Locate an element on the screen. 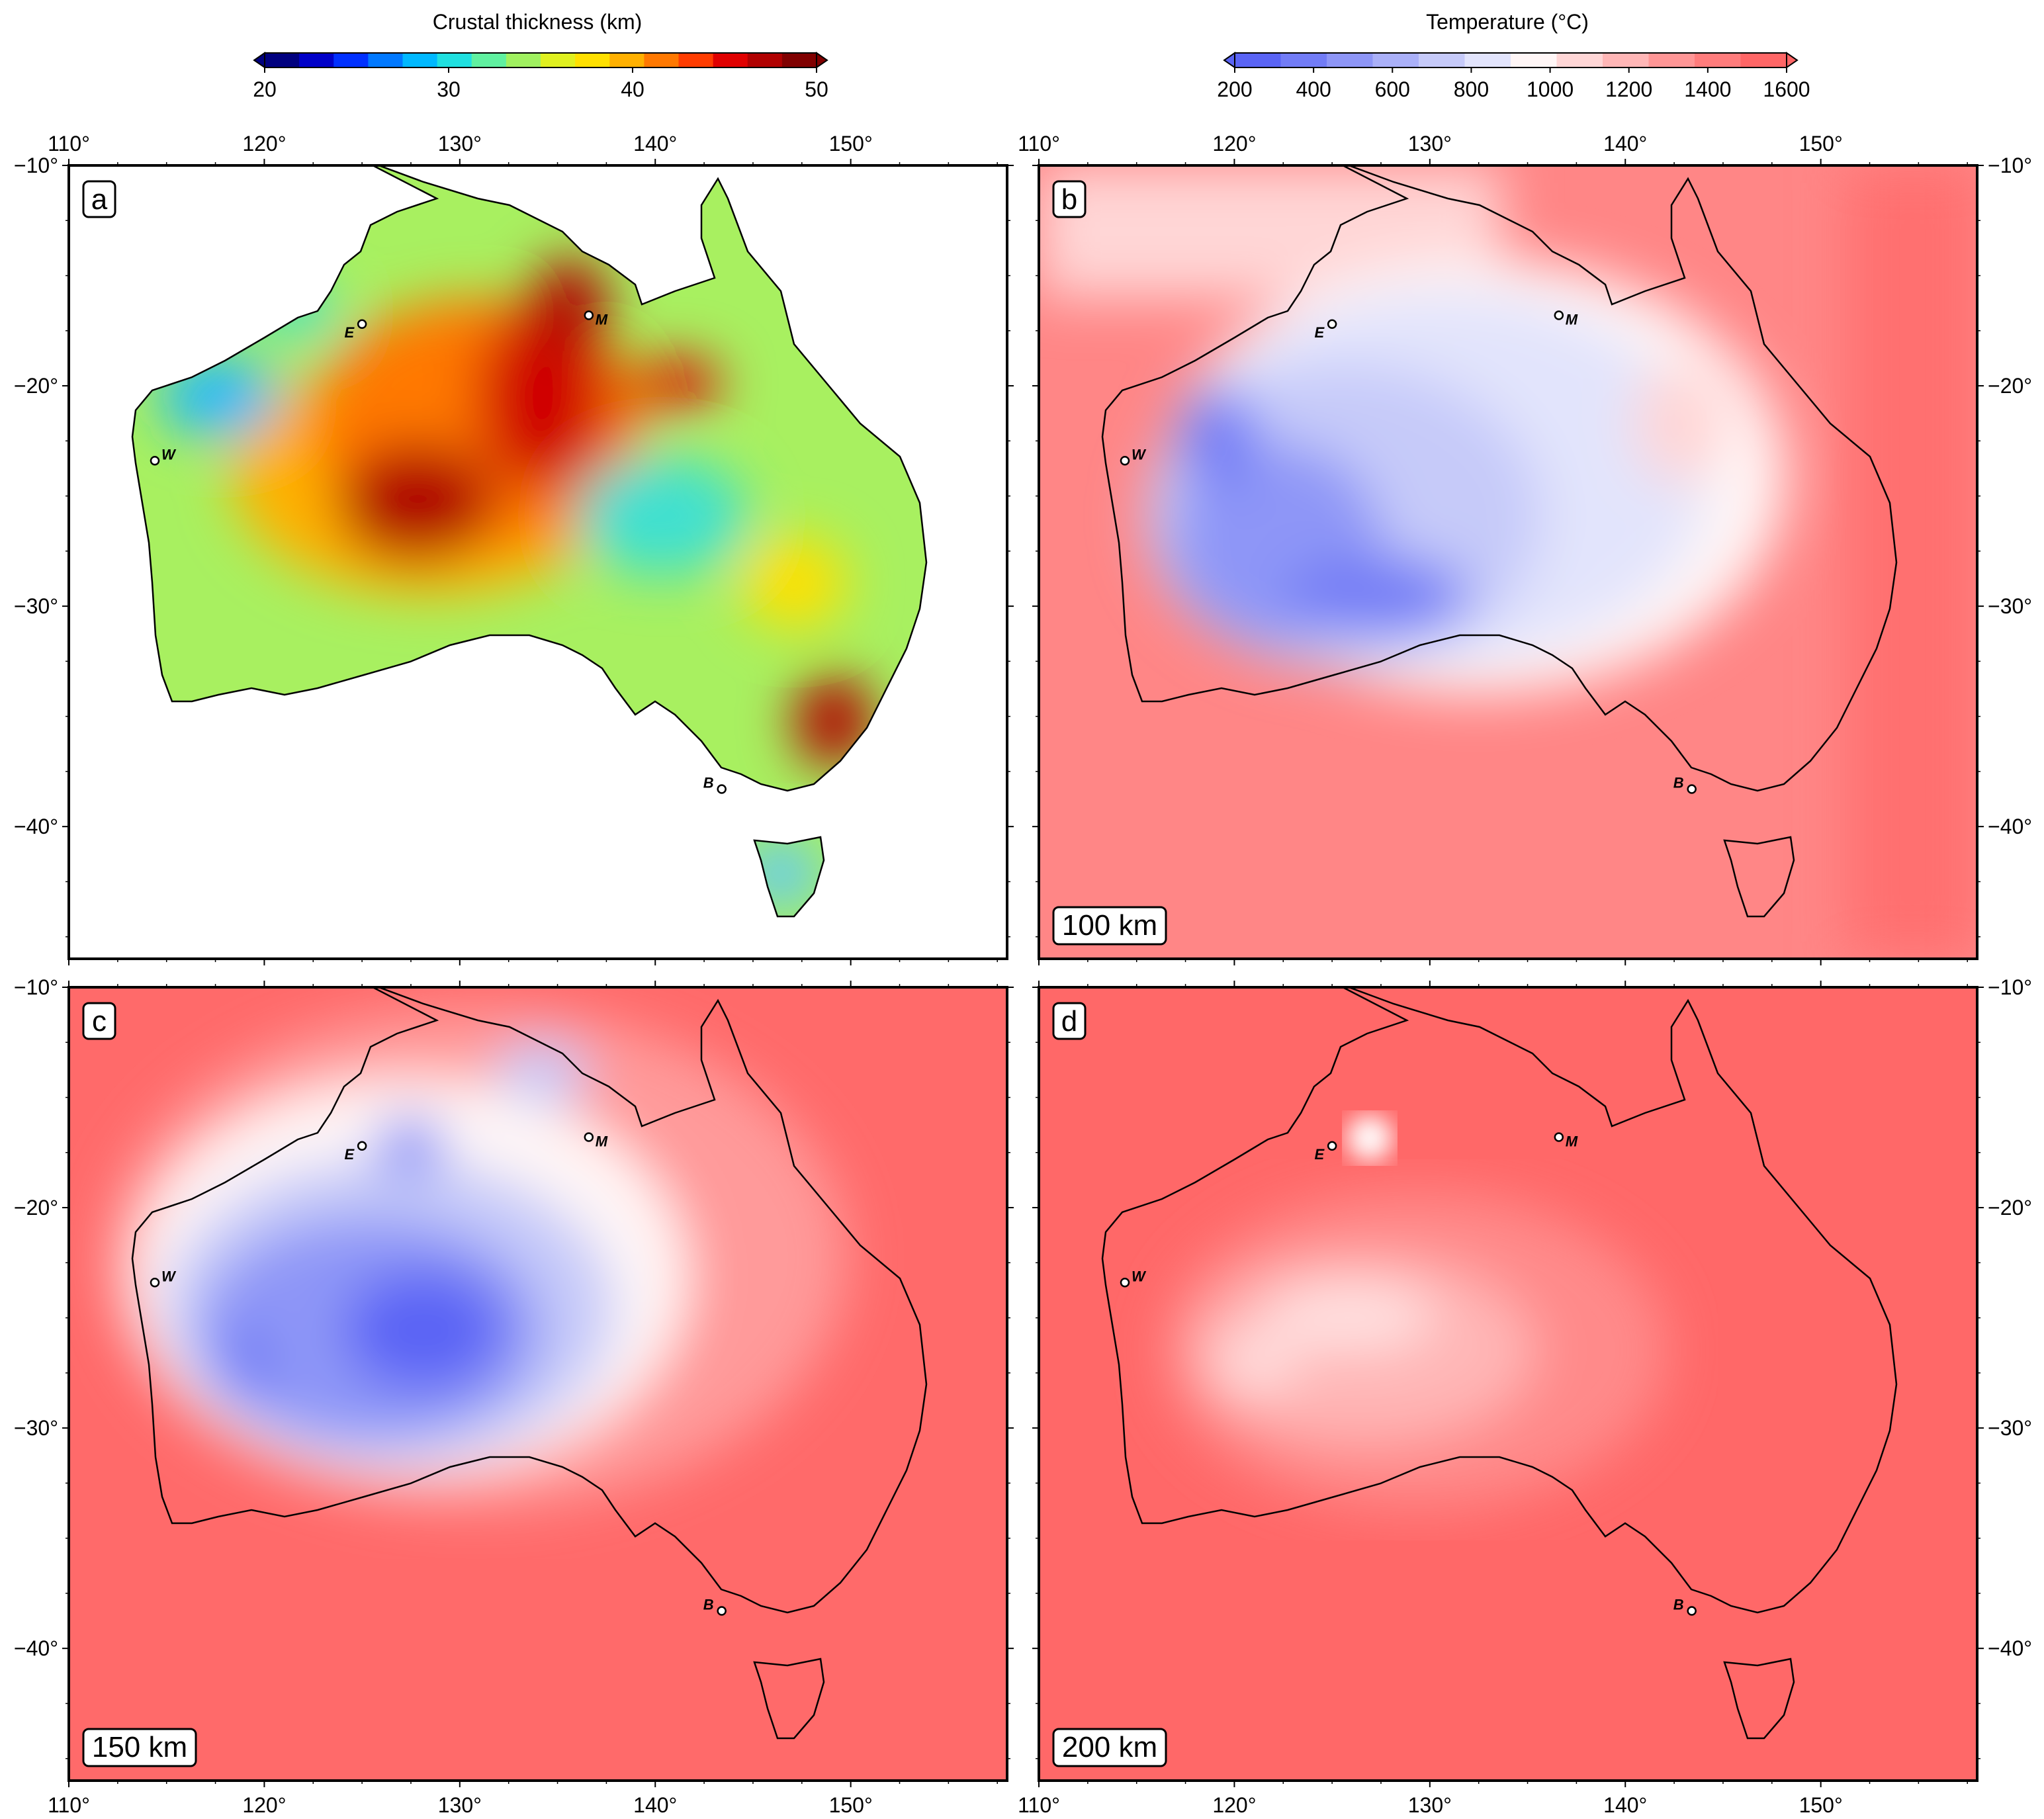 Image resolution: width=2044 pixels, height=1819 pixels. crustal-colorbar-title: Crustal thickness (km) is located at coordinates (538, 22).